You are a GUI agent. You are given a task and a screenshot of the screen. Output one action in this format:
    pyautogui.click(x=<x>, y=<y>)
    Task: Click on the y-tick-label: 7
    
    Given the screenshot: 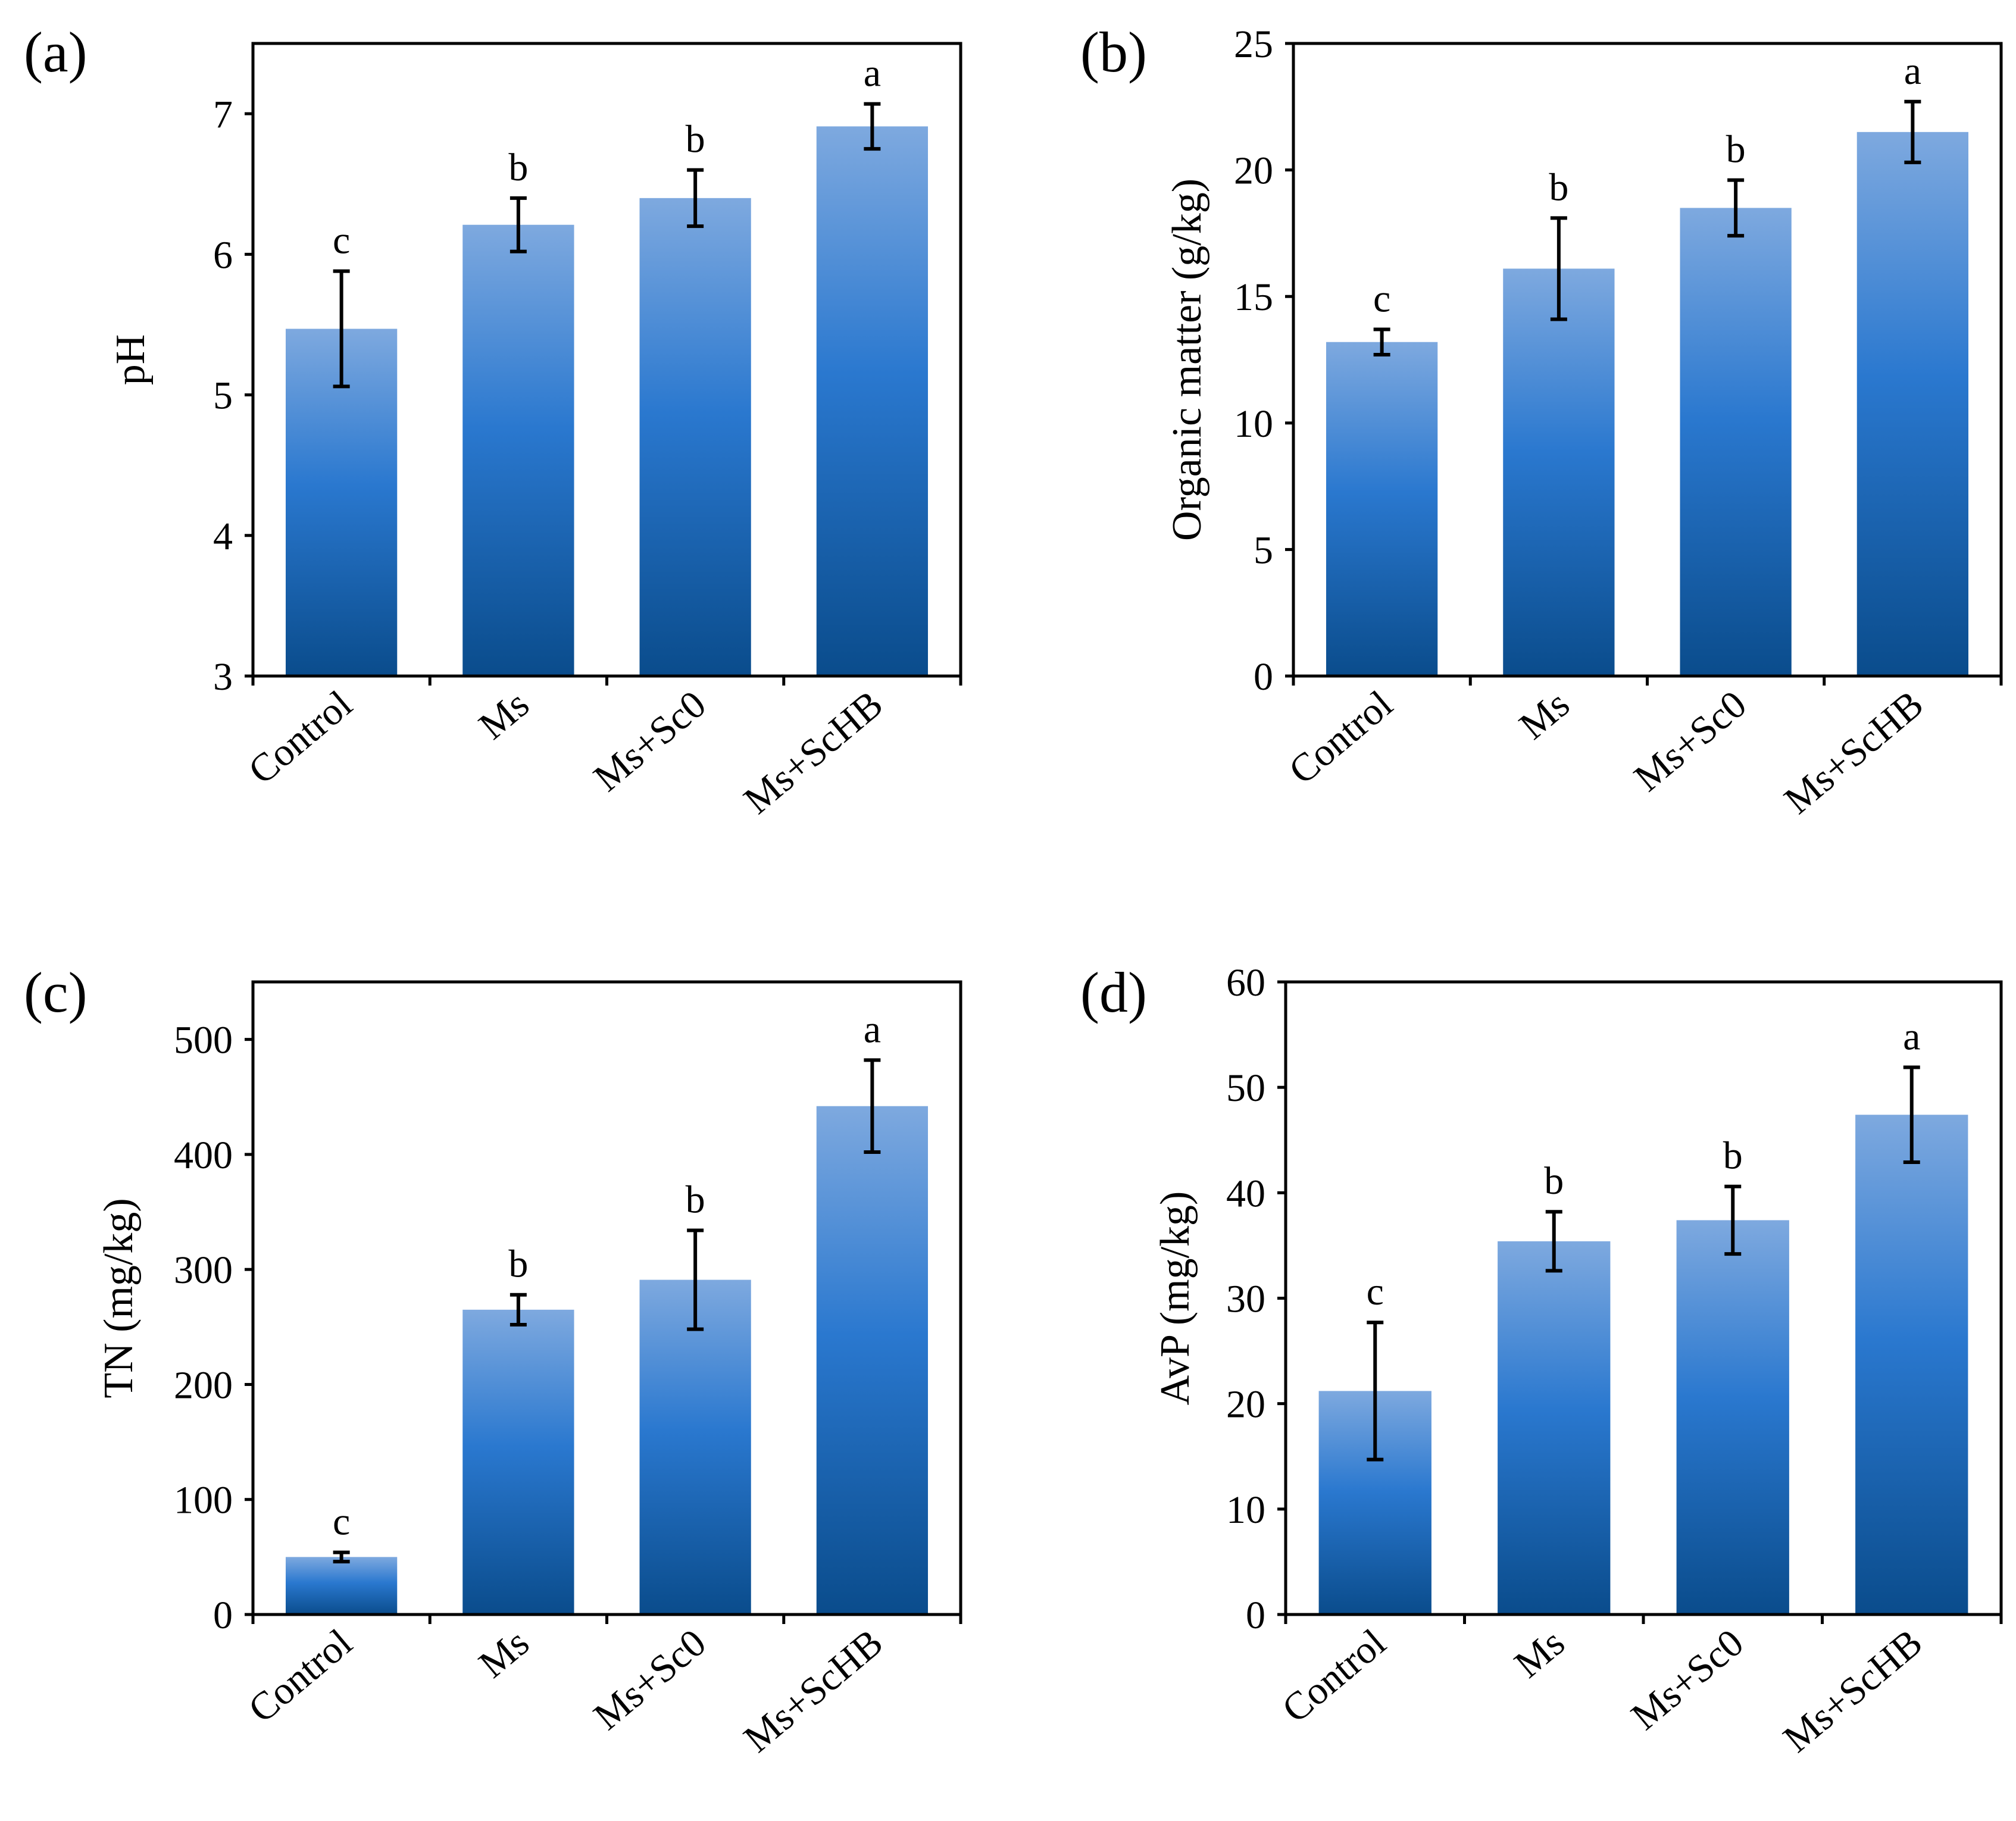 What is the action you would take?
    pyautogui.click(x=223, y=114)
    